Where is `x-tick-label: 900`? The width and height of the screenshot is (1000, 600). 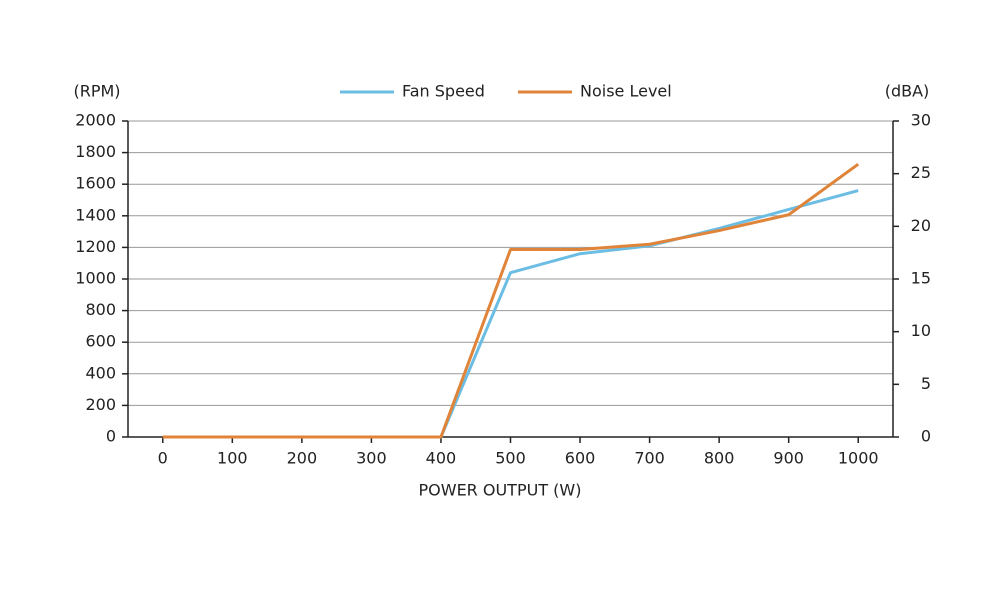 x-tick-label: 900 is located at coordinates (788, 458).